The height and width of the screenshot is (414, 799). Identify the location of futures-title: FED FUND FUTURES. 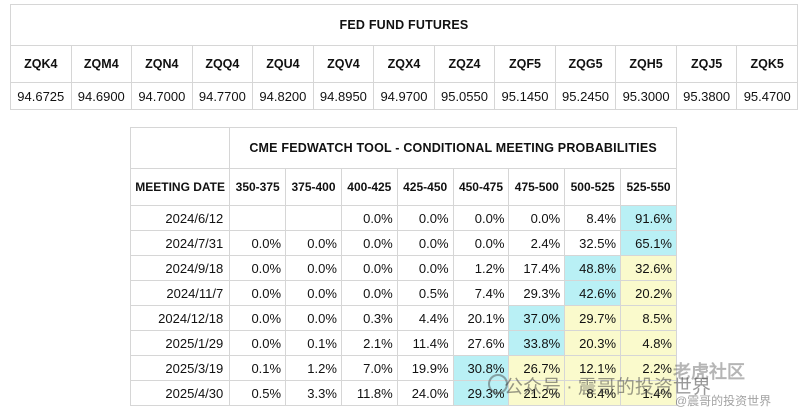
(404, 25).